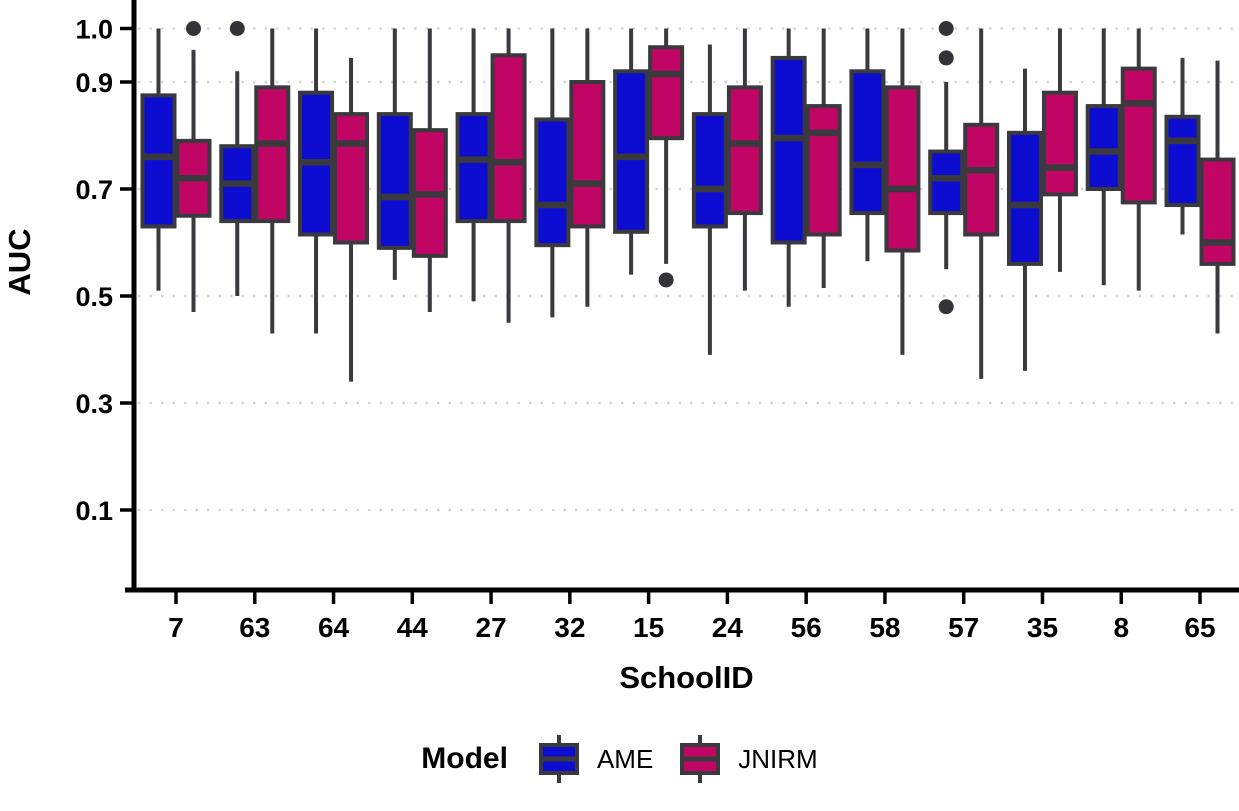  I want to click on x-tick-label: 24, so click(728, 627).